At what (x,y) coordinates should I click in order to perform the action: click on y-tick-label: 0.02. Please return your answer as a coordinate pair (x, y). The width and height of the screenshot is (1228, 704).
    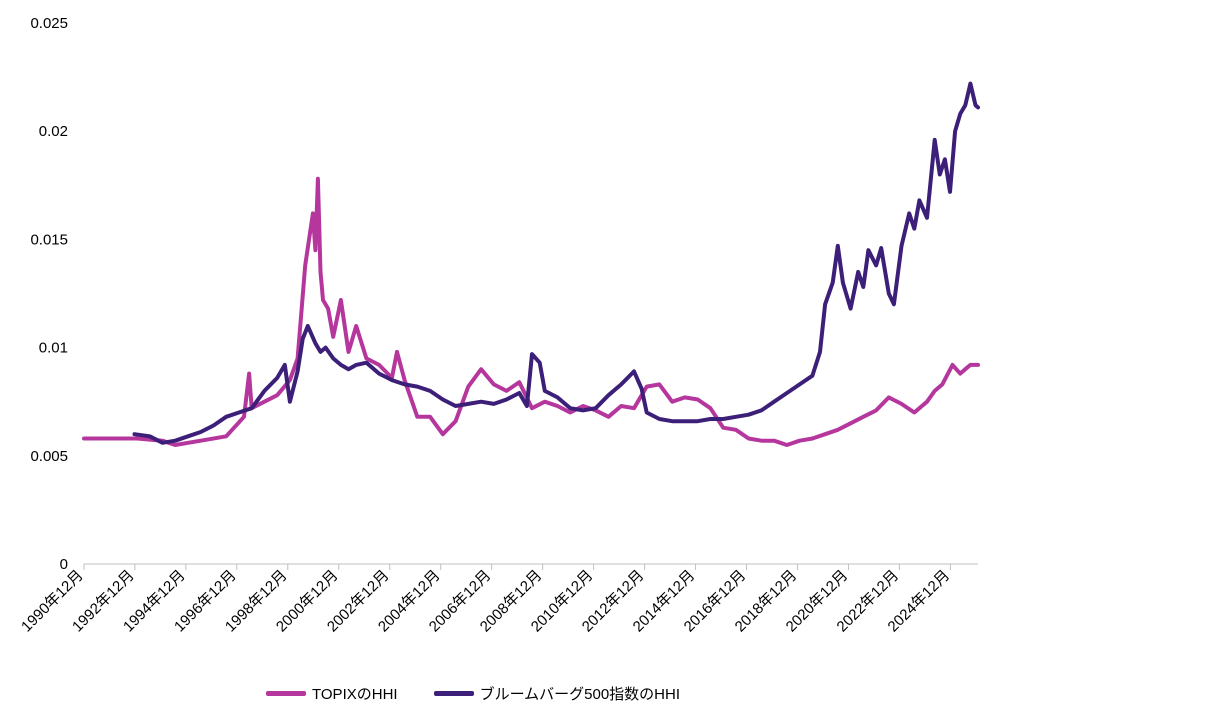
    Looking at the image, I should click on (53, 131).